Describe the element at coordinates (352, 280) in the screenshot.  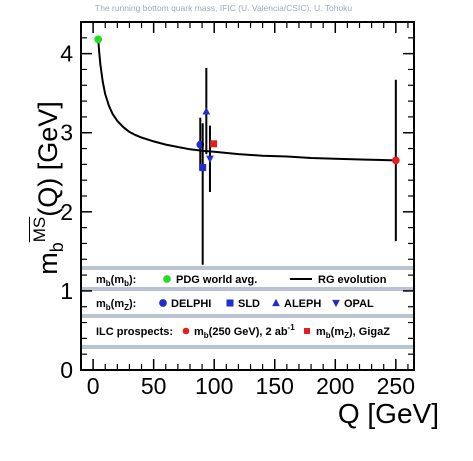
I see `legend-item-rg: RG evolution` at that location.